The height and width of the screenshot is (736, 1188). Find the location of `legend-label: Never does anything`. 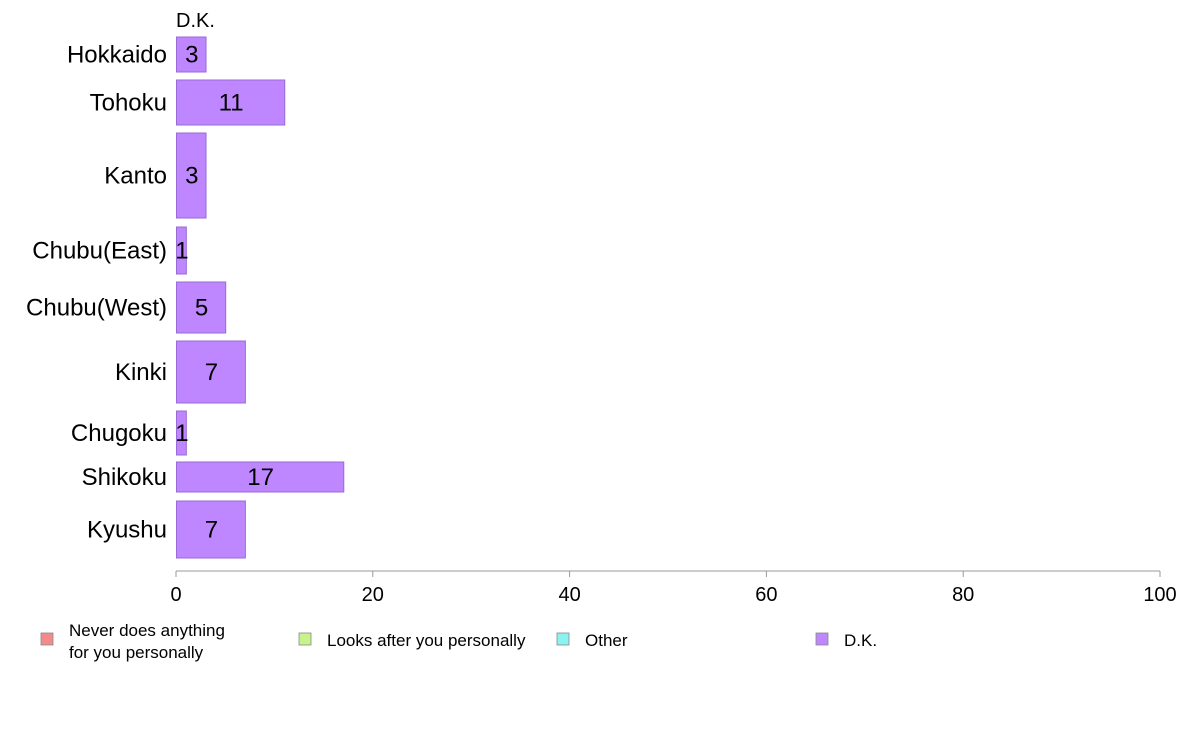

legend-label: Never does anything is located at coordinates (147, 630).